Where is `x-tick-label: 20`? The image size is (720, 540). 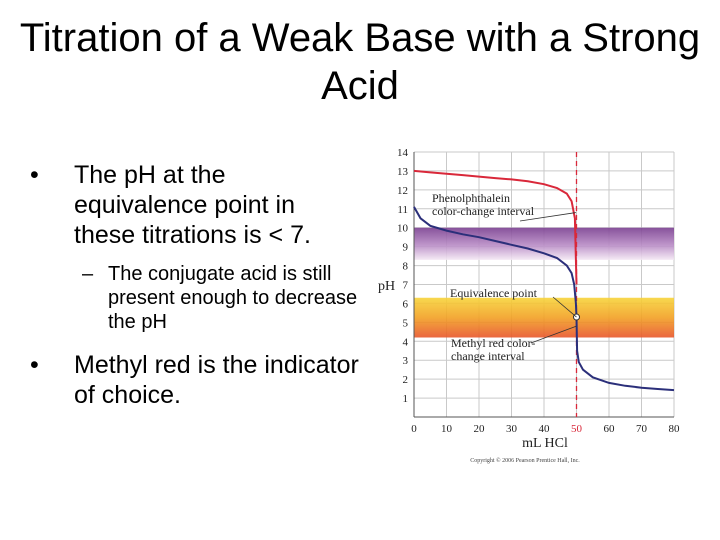
x-tick-label: 20 is located at coordinates (480, 429).